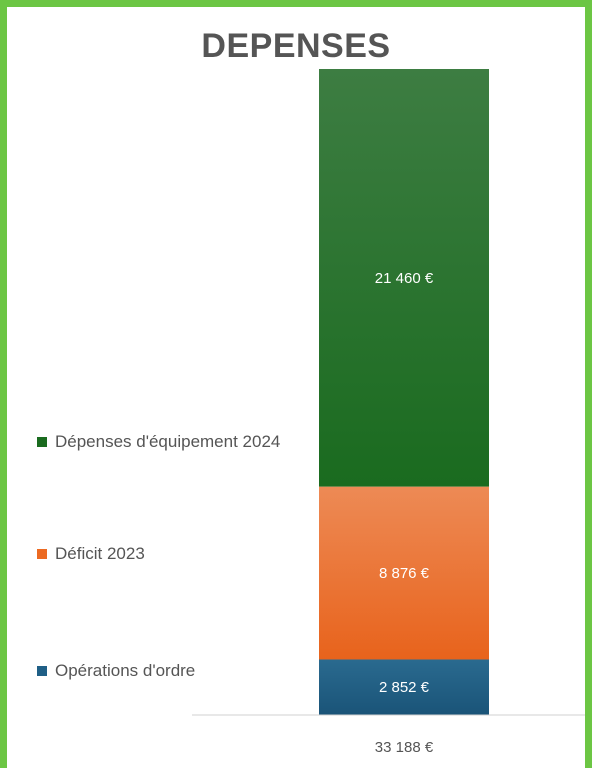 This screenshot has width=592, height=768. What do you see at coordinates (171, 554) in the screenshot?
I see `legend-item-deficit: Déficit 2023` at bounding box center [171, 554].